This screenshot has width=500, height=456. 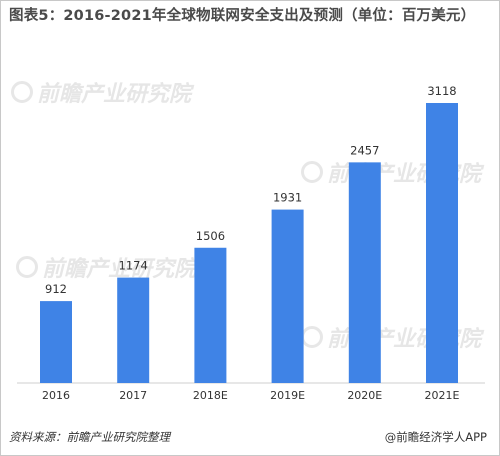 What do you see at coordinates (442, 395) in the screenshot?
I see `x-tick-label: 2021E` at bounding box center [442, 395].